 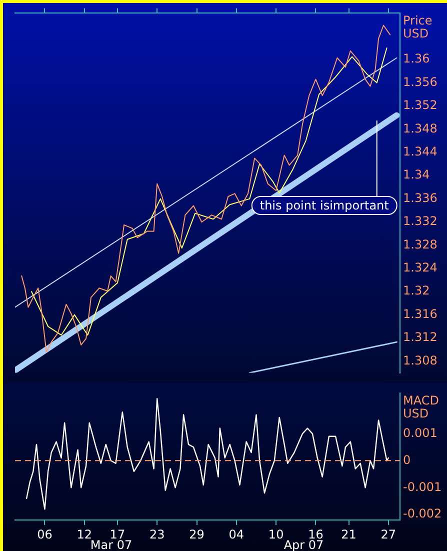 I want to click on x-tick-label: 16, so click(x=316, y=534).